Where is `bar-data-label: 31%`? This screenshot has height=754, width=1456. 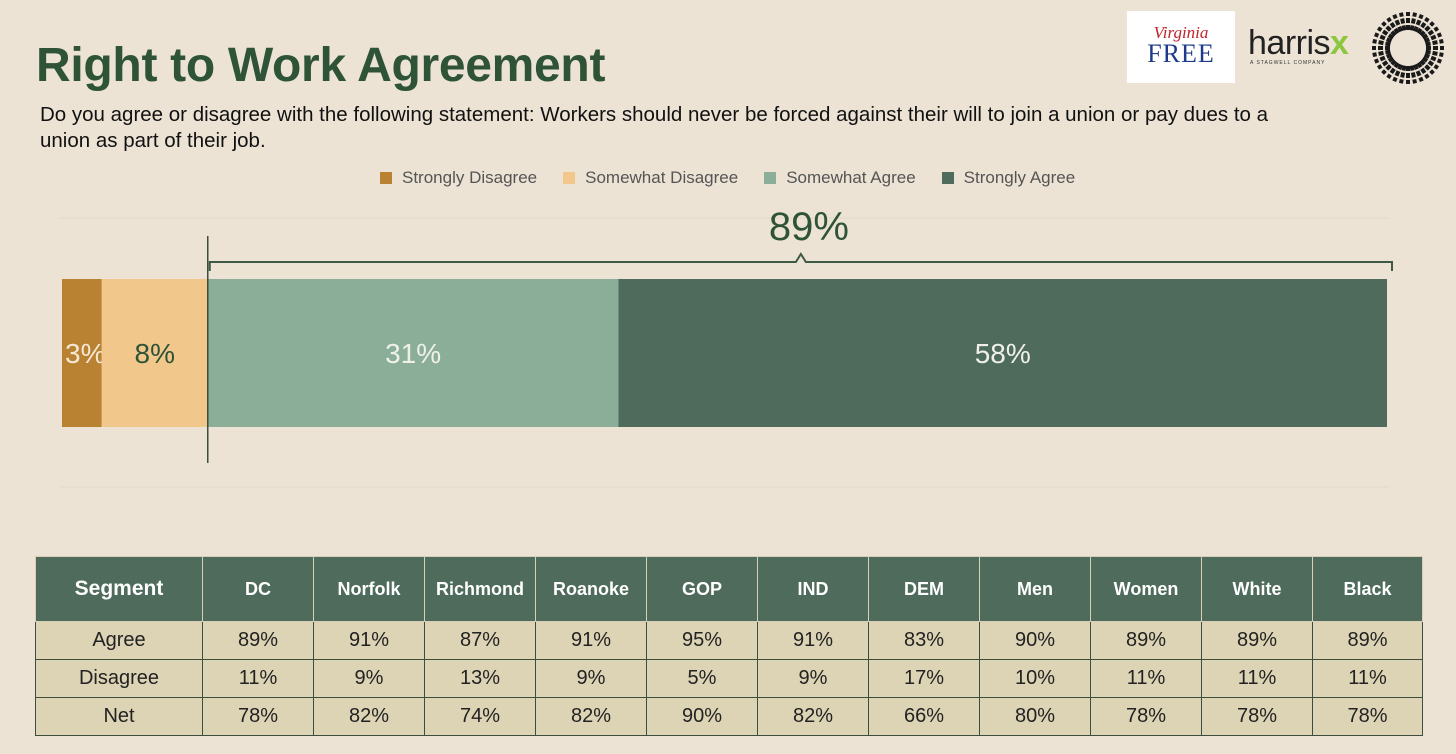
bar-data-label: 31% is located at coordinates (413, 353).